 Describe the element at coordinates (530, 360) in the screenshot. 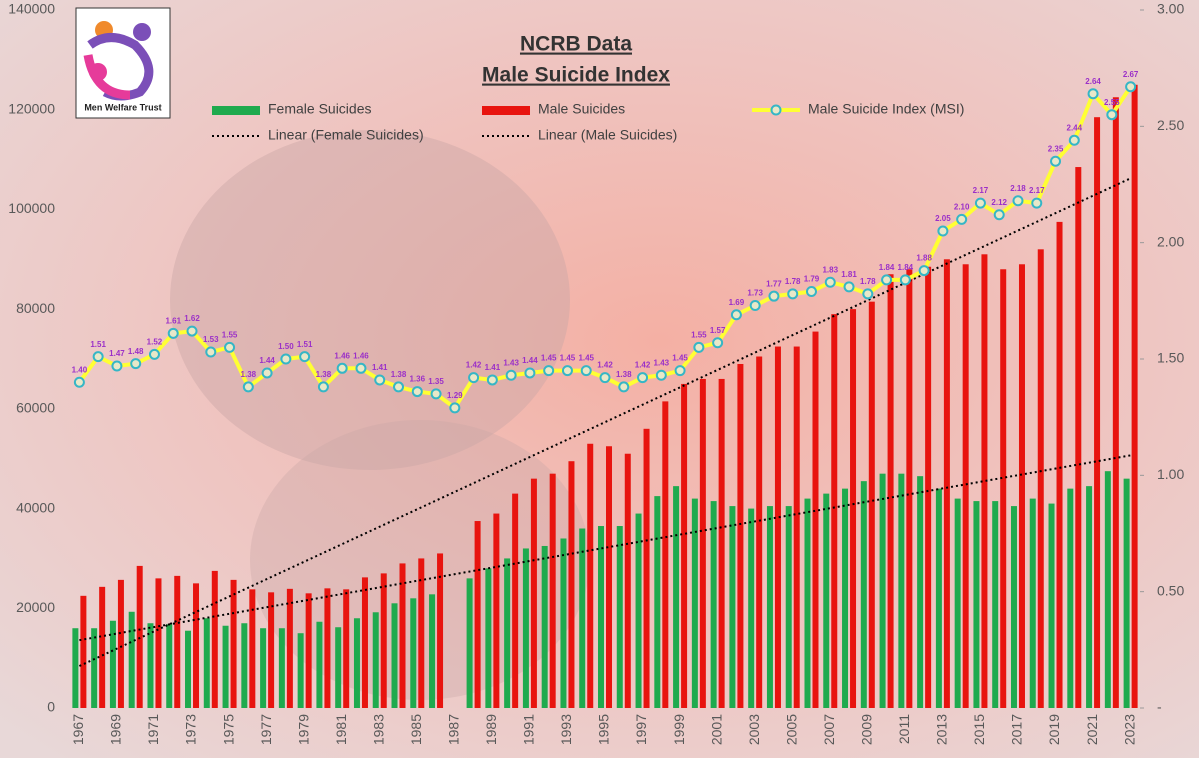

I see `value-label: 1.44` at that location.